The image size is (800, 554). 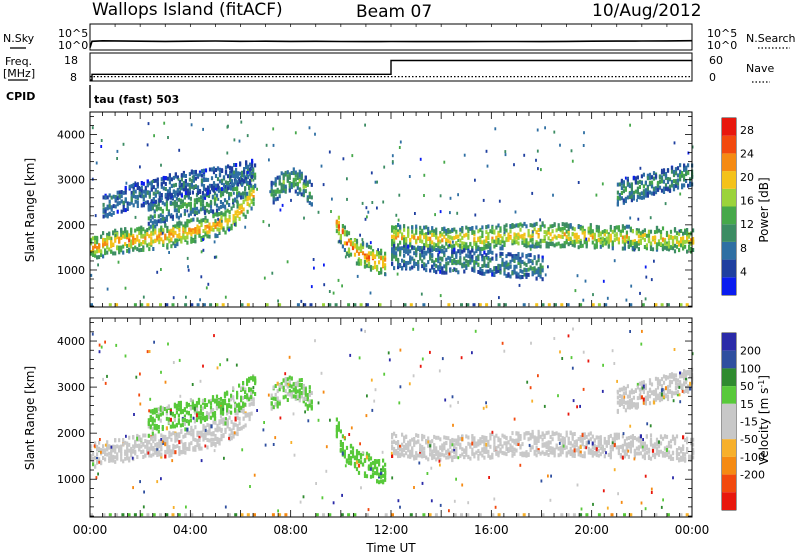 What do you see at coordinates (391, 37) in the screenshot?
I see `noise-panel-frame` at bounding box center [391, 37].